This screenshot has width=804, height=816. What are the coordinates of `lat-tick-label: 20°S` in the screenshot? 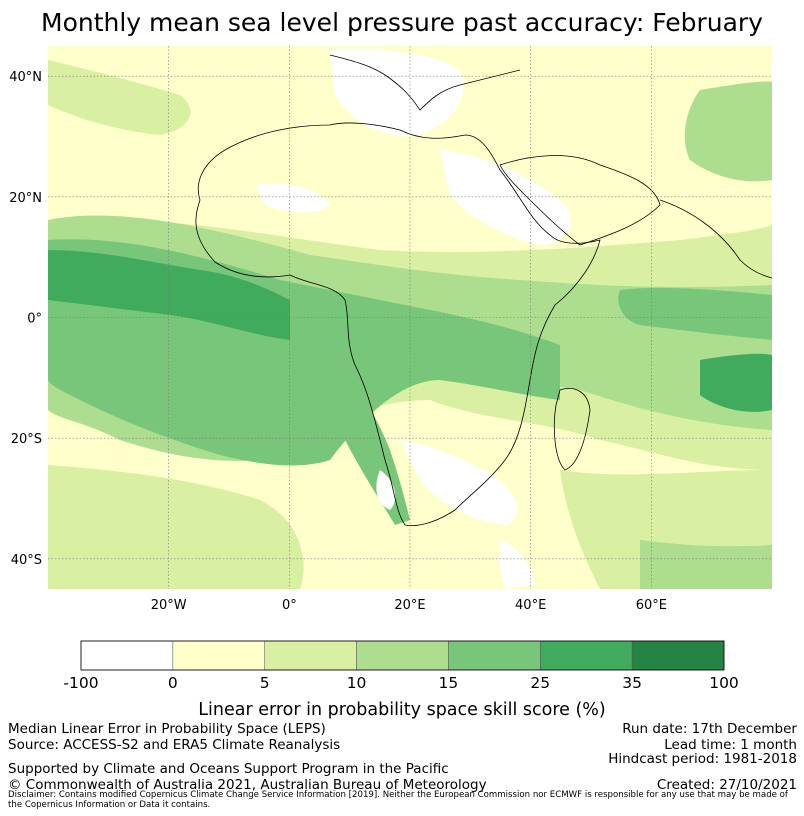 It's located at (26, 439).